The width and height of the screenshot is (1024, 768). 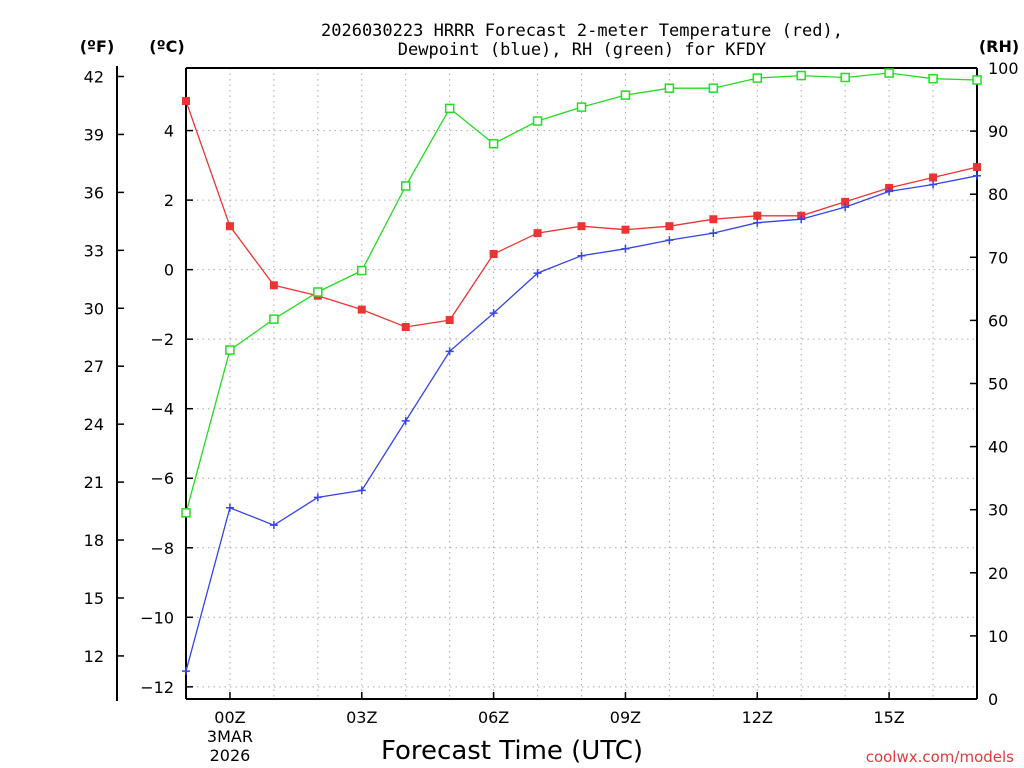 What do you see at coordinates (157, 687) in the screenshot?
I see `celsius-tick-label: −12` at bounding box center [157, 687].